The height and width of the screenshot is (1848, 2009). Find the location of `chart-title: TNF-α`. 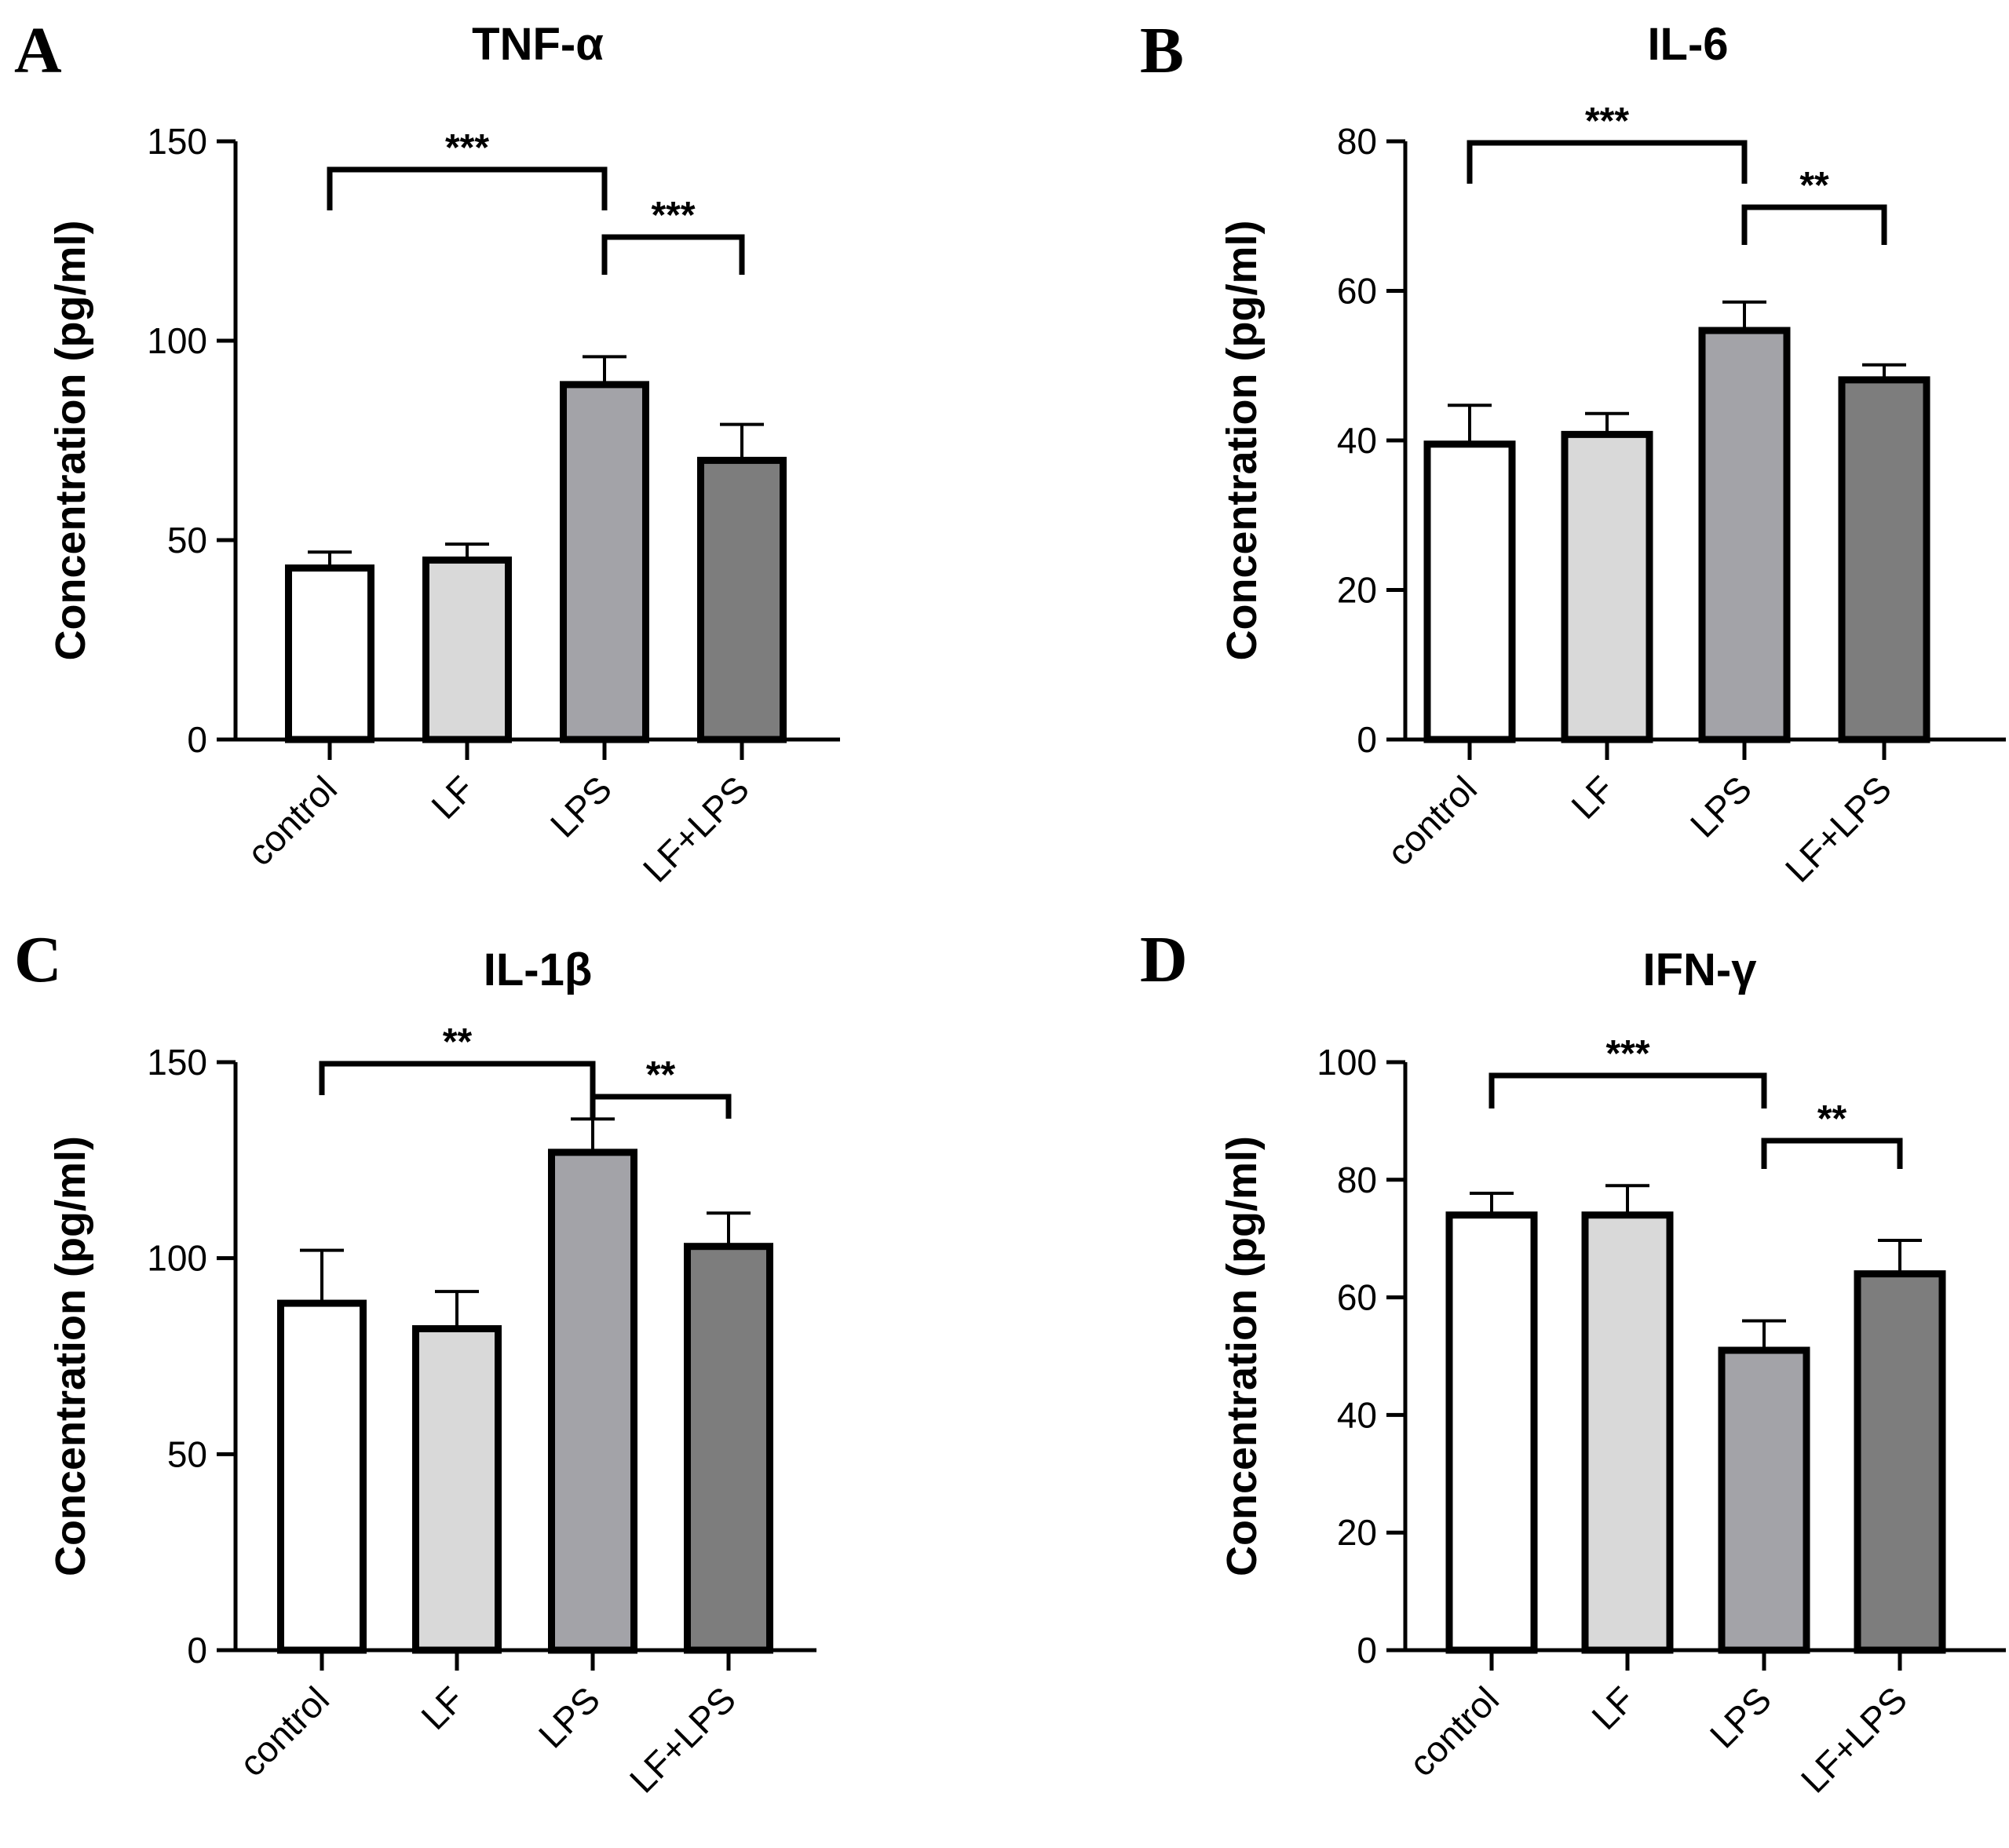

chart-title: TNF-α is located at coordinates (538, 44).